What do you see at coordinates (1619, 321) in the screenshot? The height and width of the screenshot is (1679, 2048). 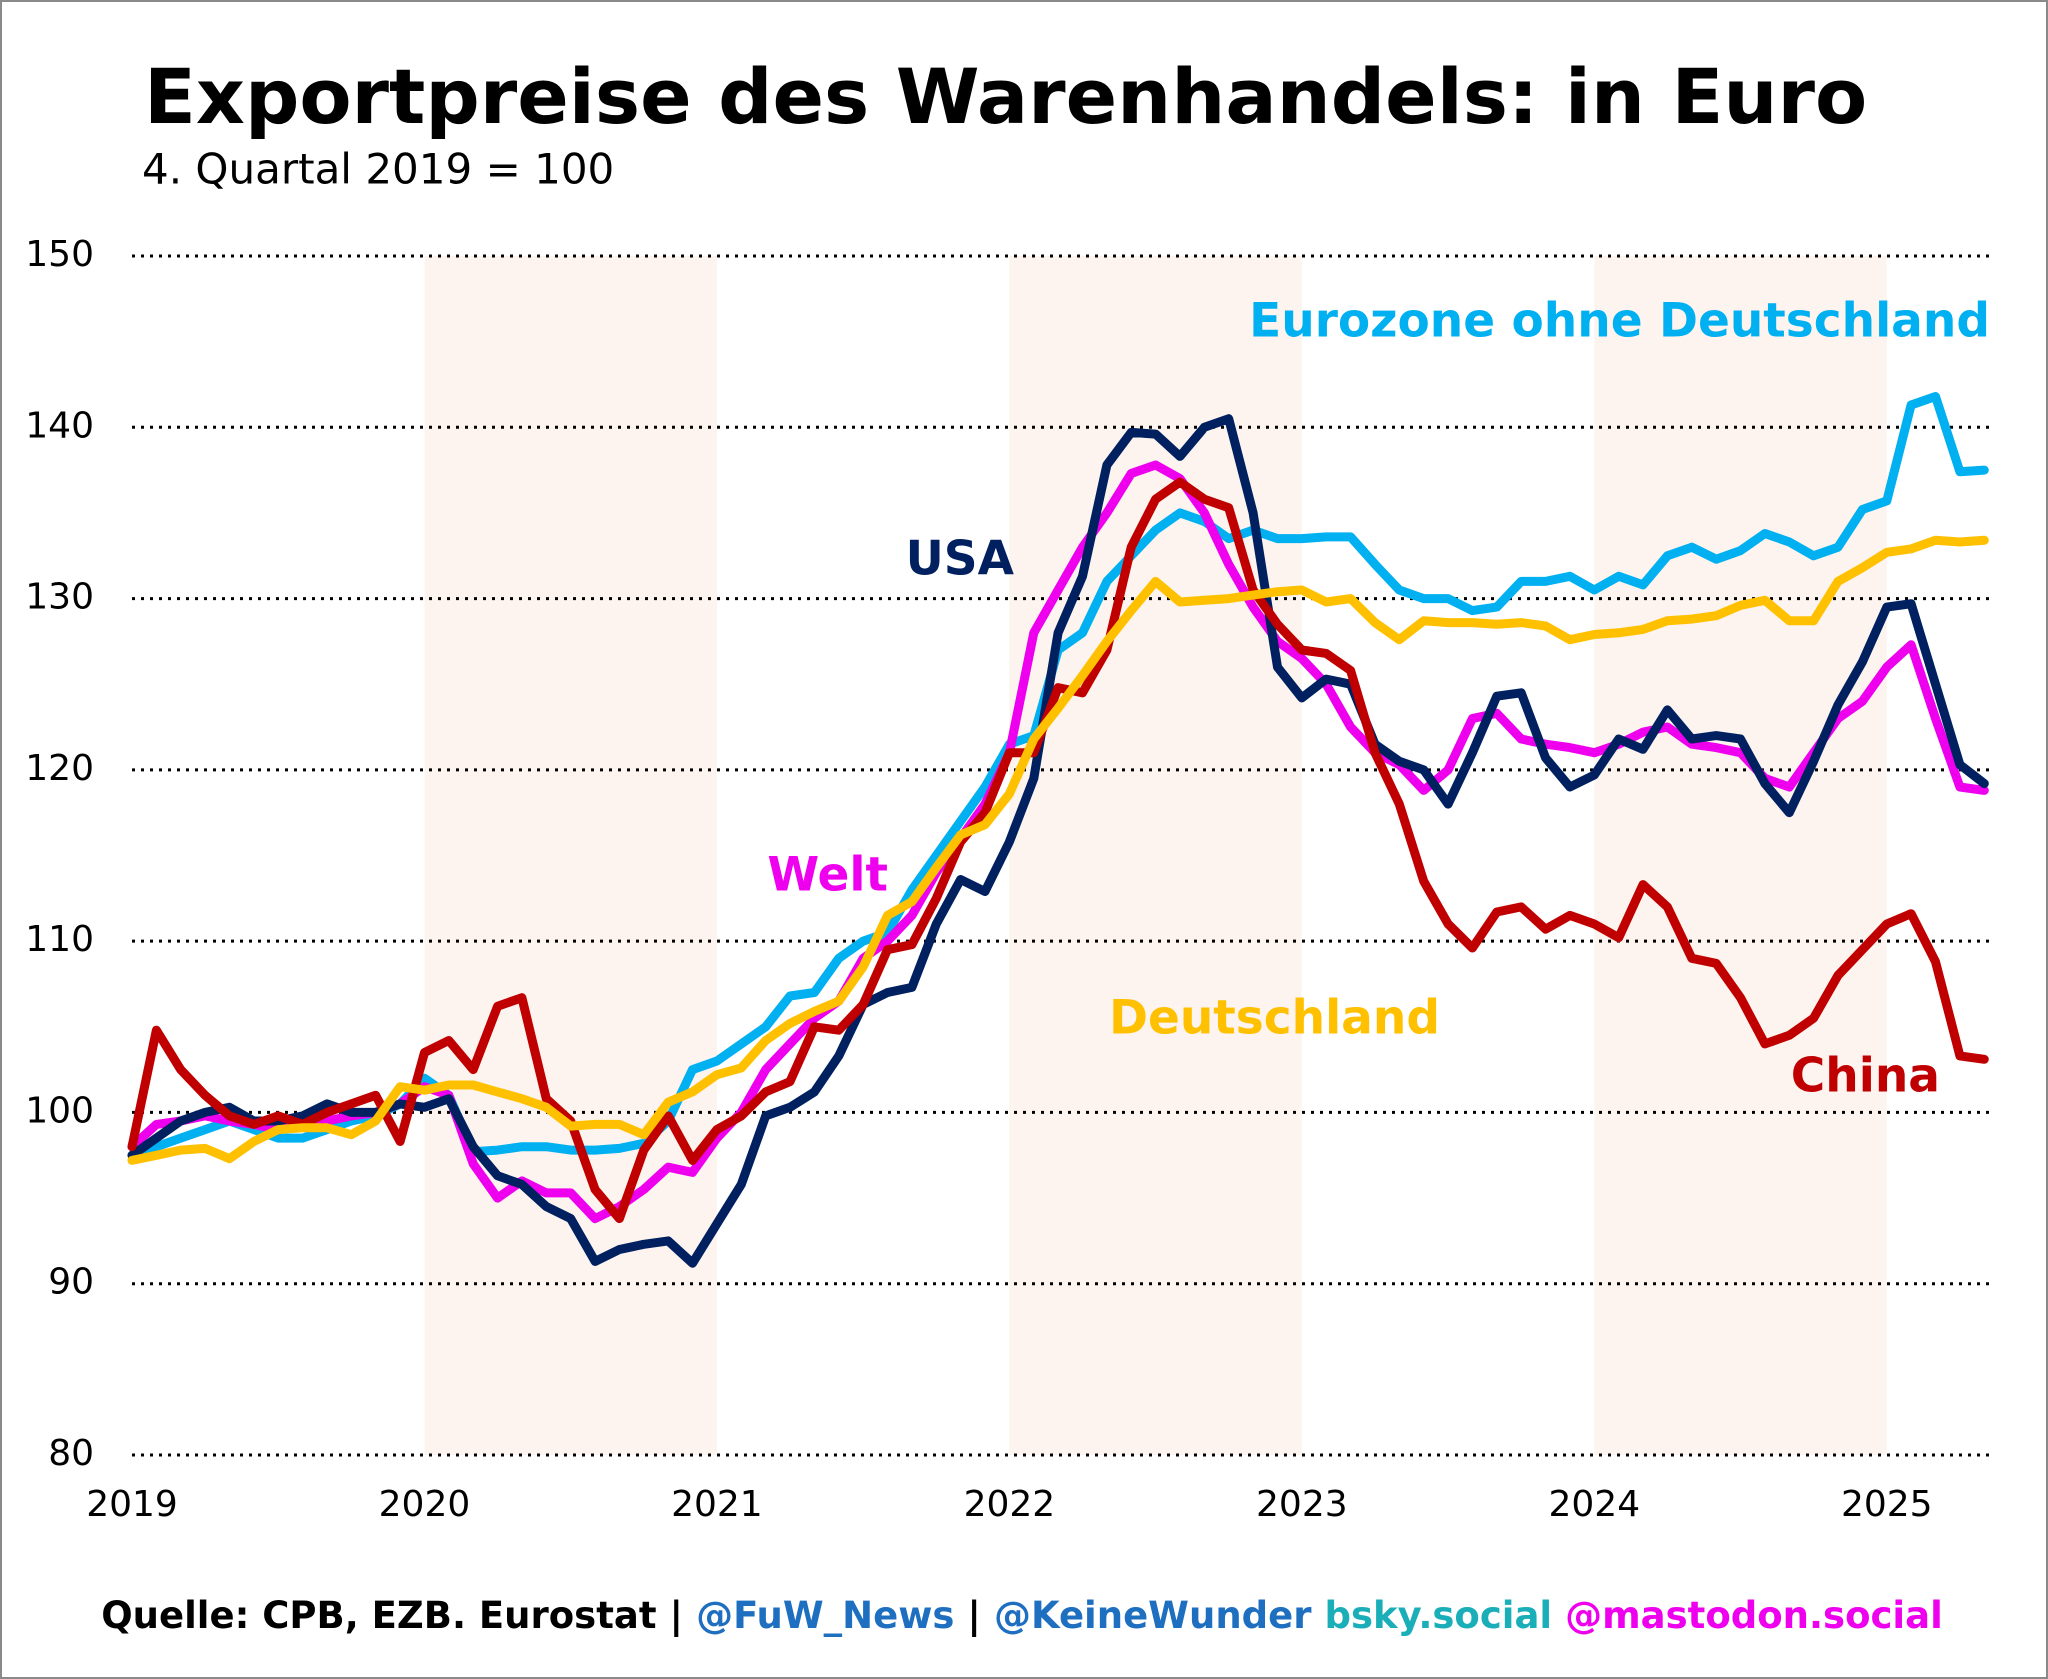 I see `series-label: Eurozone ohne Deutschland` at bounding box center [1619, 321].